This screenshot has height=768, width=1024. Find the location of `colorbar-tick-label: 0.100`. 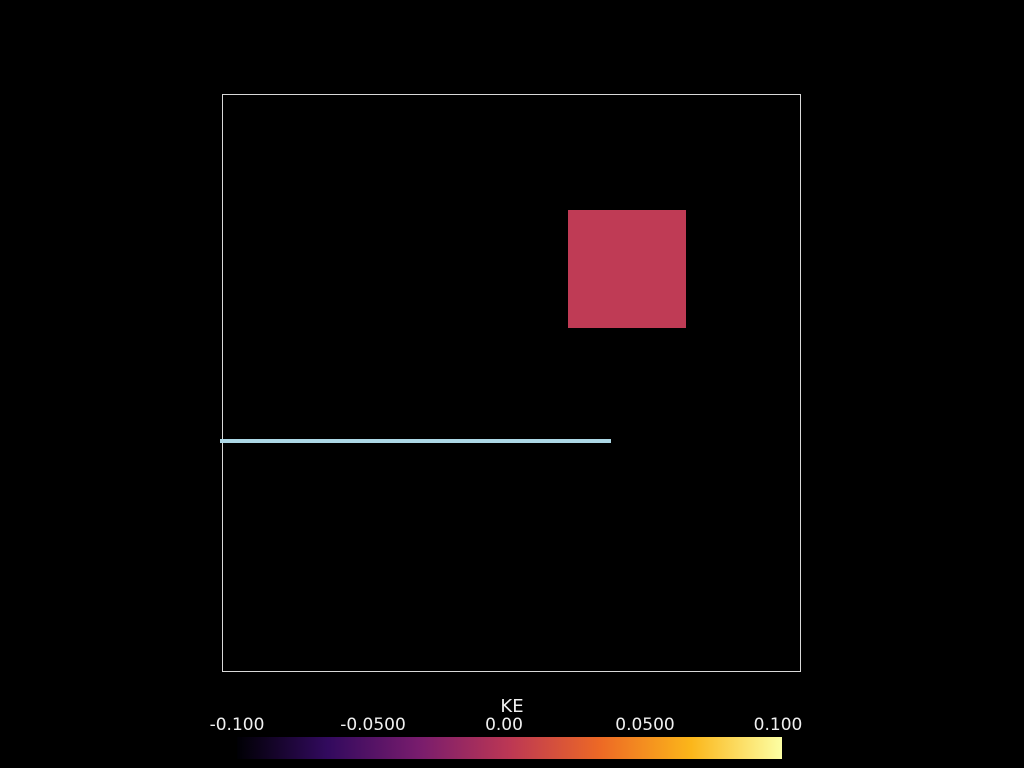

colorbar-tick-label: 0.100 is located at coordinates (778, 725).